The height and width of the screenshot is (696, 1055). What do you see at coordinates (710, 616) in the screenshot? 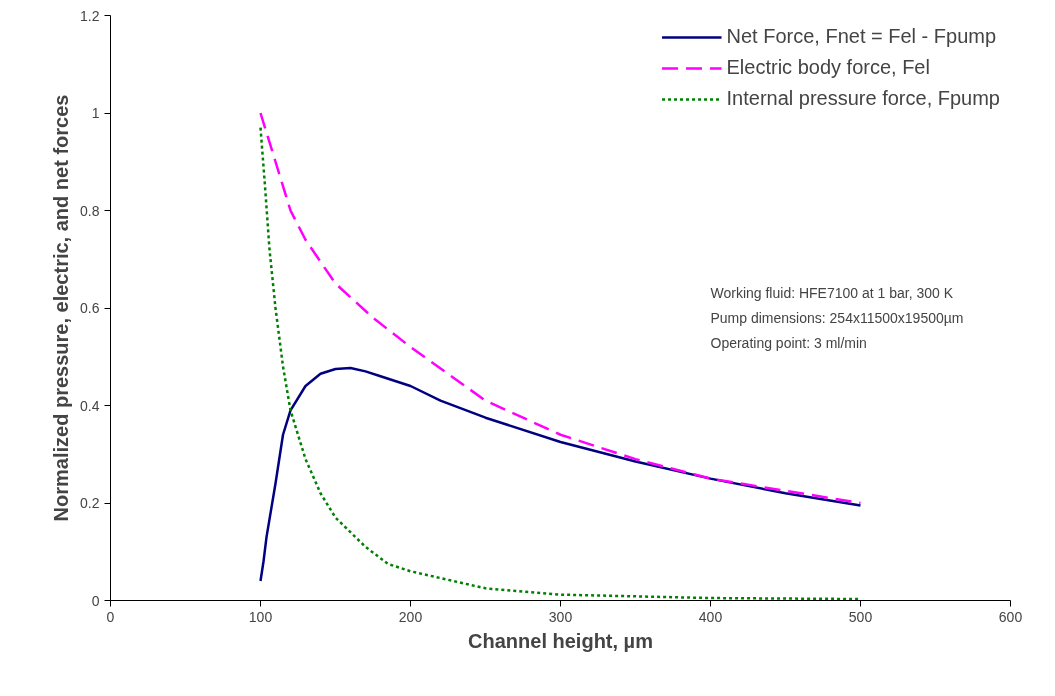
I see `x-tick-label: 400` at bounding box center [710, 616].